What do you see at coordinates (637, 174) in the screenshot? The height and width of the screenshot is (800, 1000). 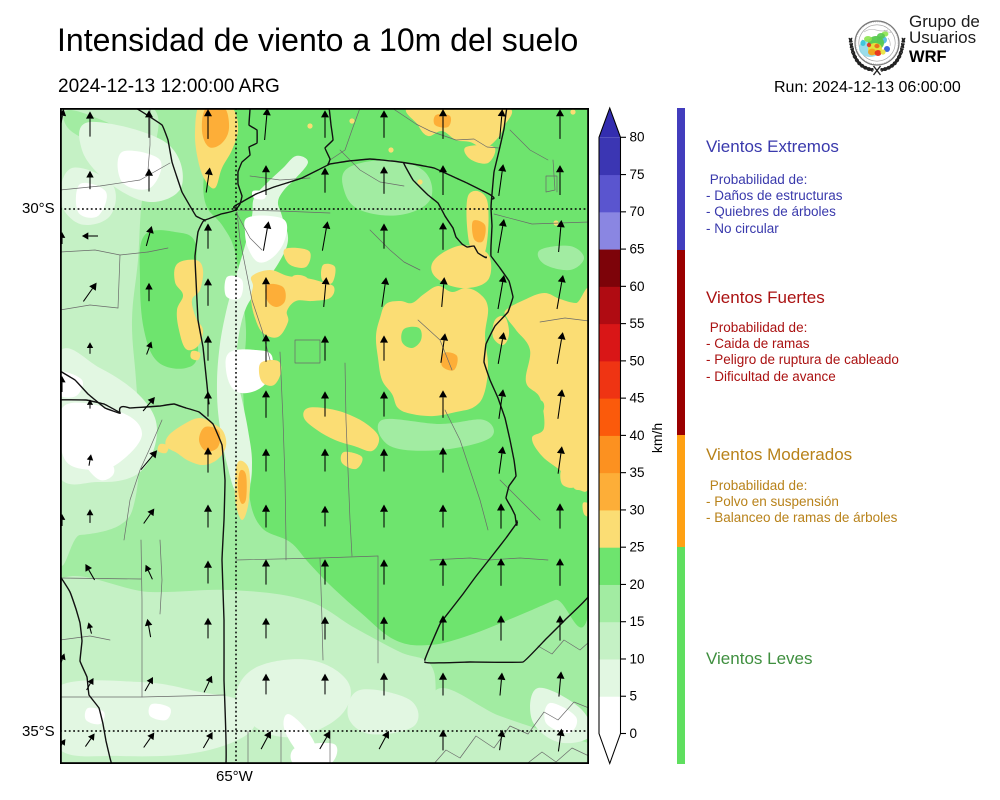 I see `svg-text: 75` at bounding box center [637, 174].